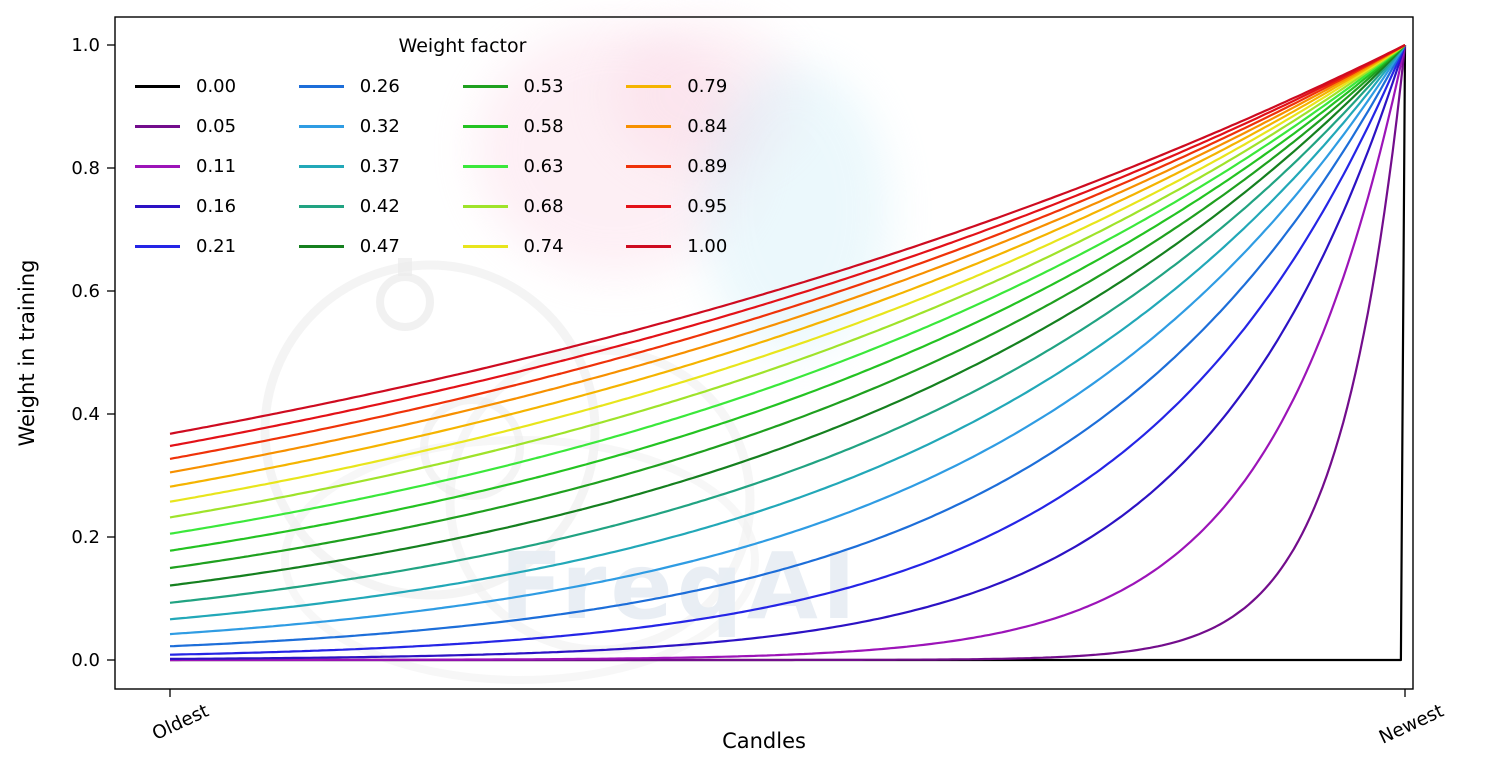  Describe the element at coordinates (680, 586) in the screenshot. I see `watermark-text: FreqAI` at that location.